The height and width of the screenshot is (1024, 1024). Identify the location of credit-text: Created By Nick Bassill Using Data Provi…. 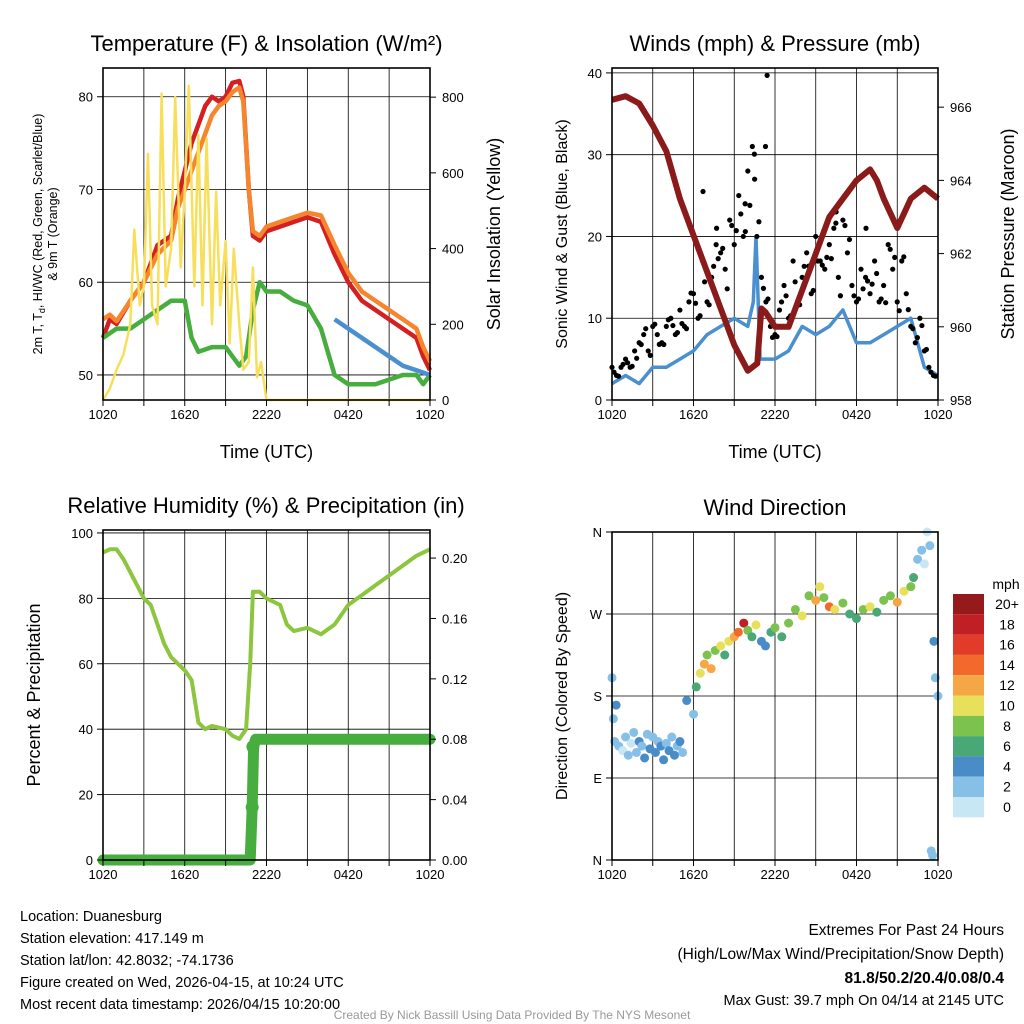
(512, 1015).